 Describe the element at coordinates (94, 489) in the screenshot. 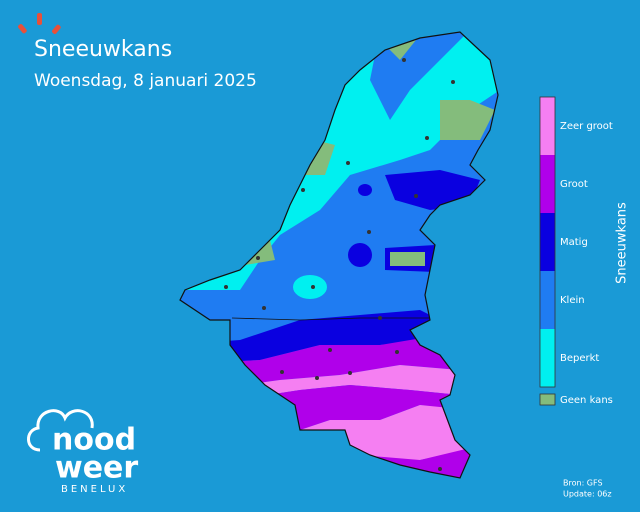

I see `logo-tagline: BENELUX` at that location.